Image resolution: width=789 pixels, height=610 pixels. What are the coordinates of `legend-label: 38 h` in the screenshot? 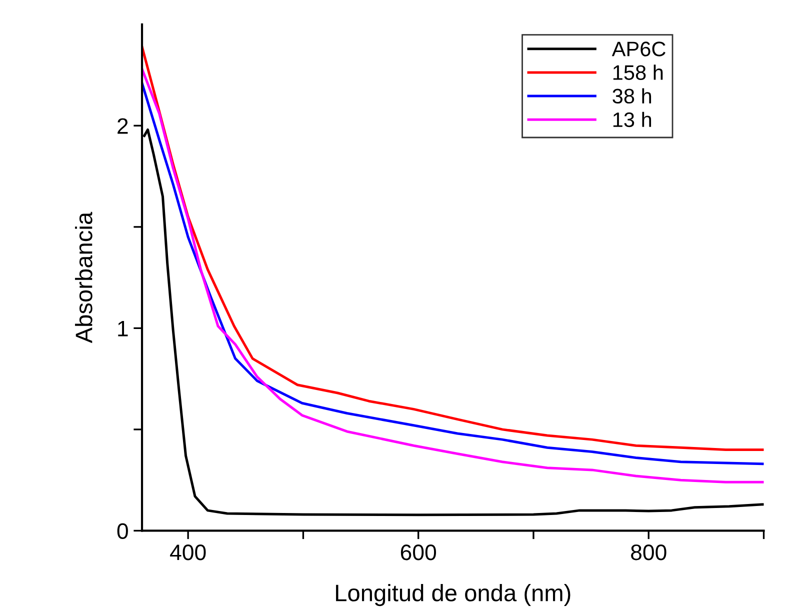 It's located at (632, 96).